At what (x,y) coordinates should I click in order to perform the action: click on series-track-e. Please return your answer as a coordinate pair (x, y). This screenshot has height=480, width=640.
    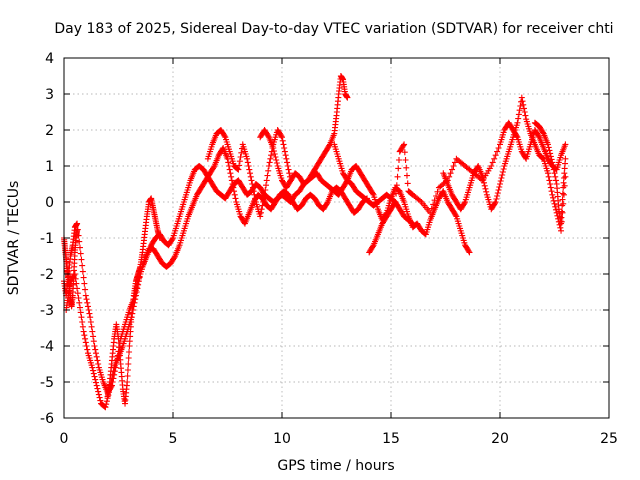
    Looking at the image, I should click on (249, 173).